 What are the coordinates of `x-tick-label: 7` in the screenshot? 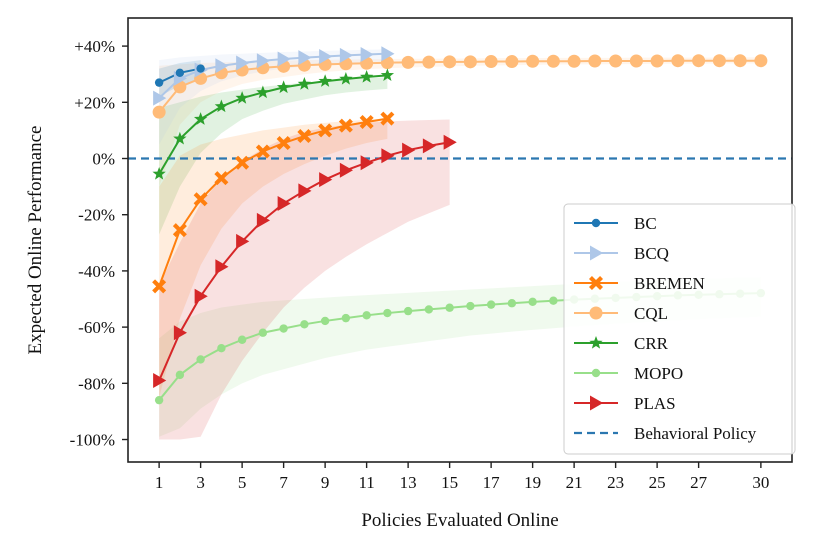 It's located at (283, 482).